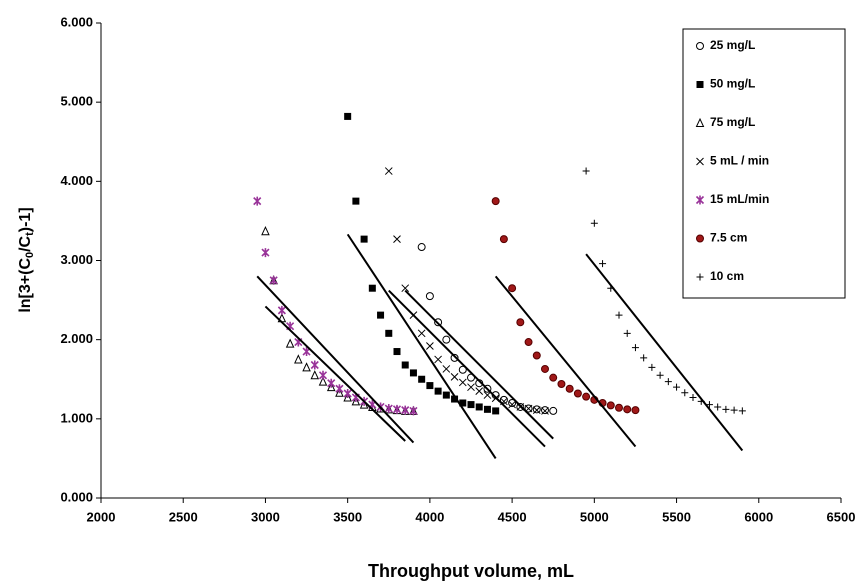 The height and width of the screenshot is (586, 857). What do you see at coordinates (728, 238) in the screenshot?
I see `legend-label: 7.5 cm` at bounding box center [728, 238].